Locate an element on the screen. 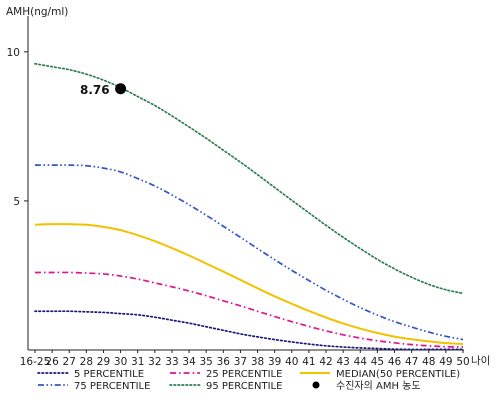  x-tick-label: 16-25 is located at coordinates (35, 362).